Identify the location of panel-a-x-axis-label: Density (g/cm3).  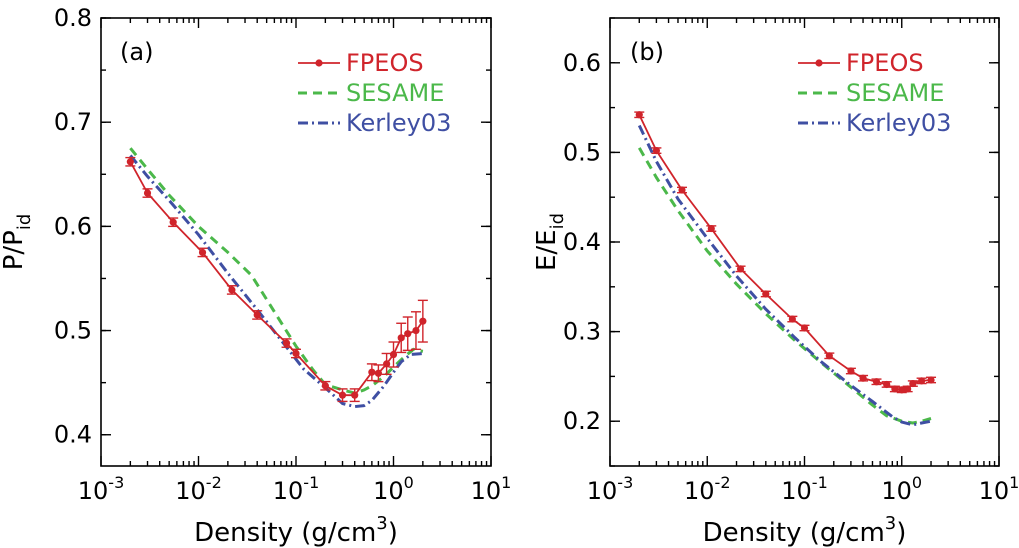
(296, 530).